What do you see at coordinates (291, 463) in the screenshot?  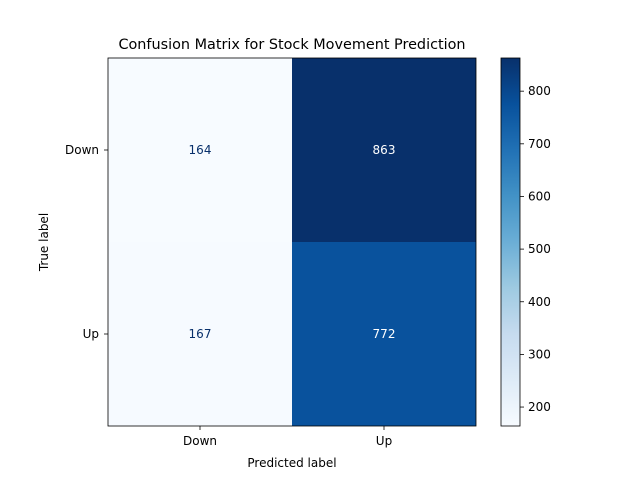 I see `x-axis-label: Predicted label` at bounding box center [291, 463].